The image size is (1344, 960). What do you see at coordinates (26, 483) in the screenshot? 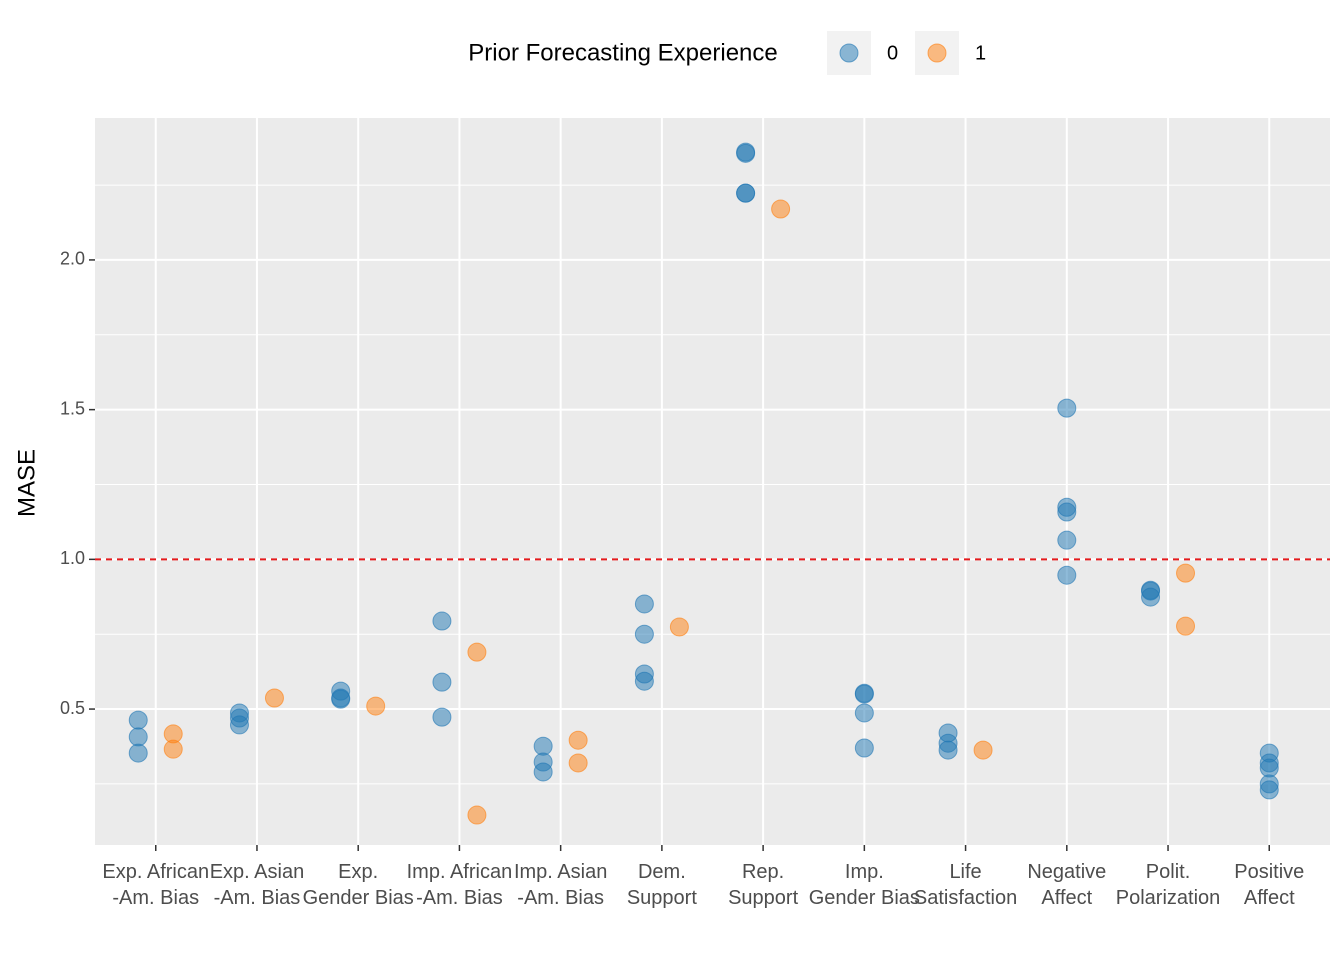
I see `y-axis-label: MASE` at bounding box center [26, 483].